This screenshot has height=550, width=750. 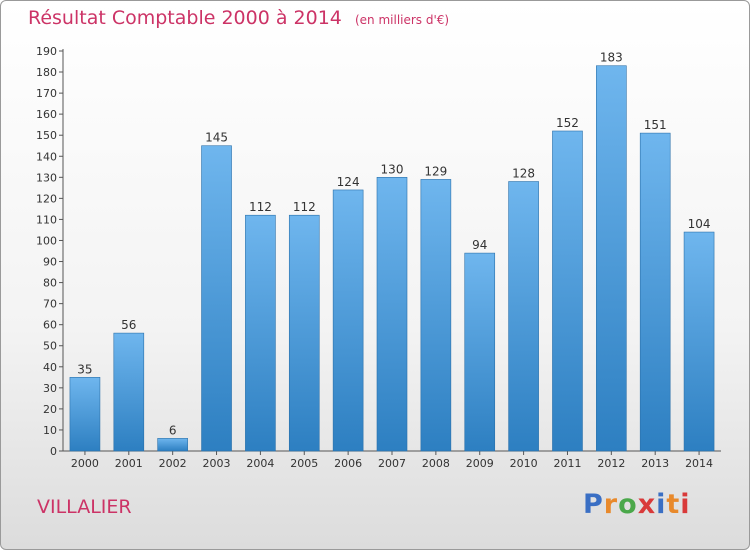 What do you see at coordinates (84, 507) in the screenshot?
I see `city-name: VILLALIER` at bounding box center [84, 507].